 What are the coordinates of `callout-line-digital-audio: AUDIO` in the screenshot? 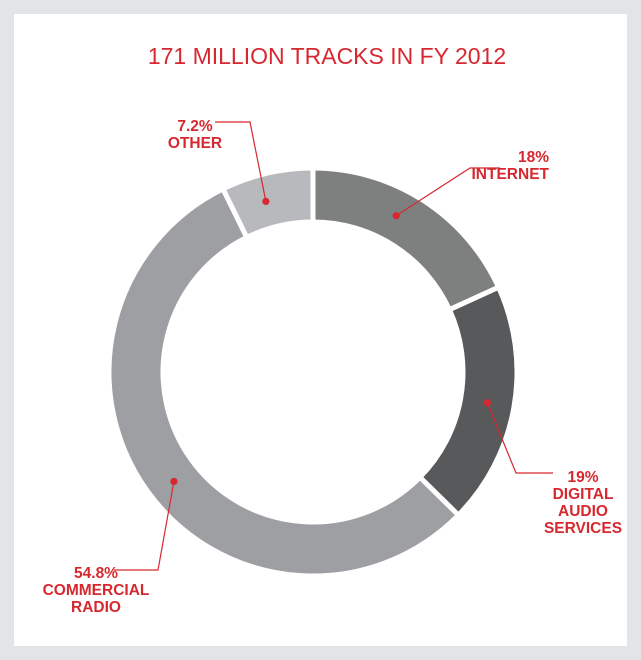 It's located at (583, 511).